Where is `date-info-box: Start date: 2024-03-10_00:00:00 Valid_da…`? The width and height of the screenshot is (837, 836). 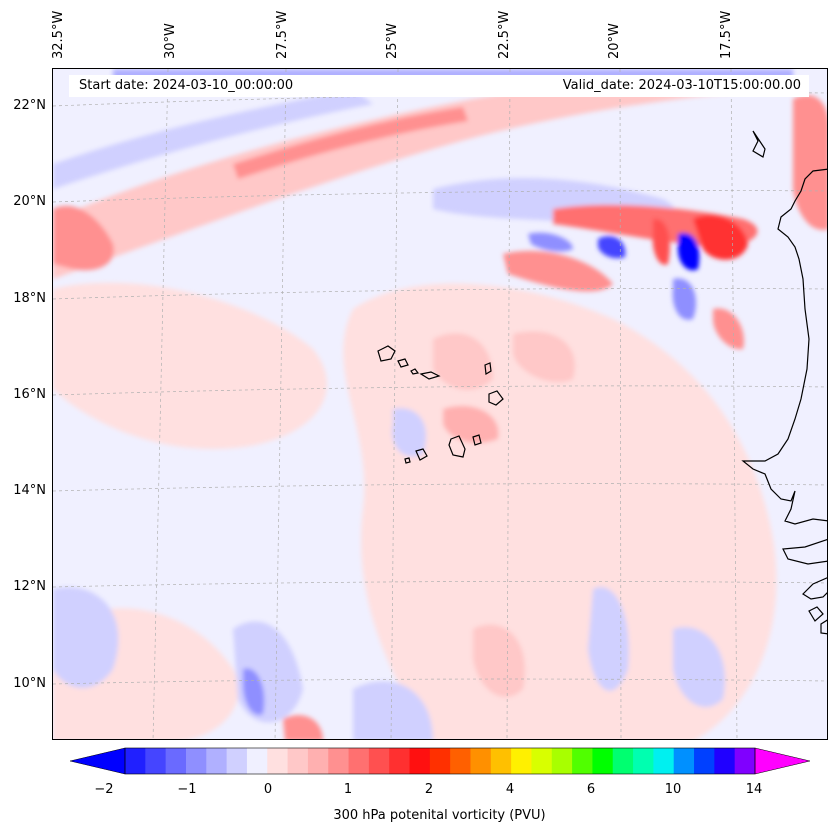 date-info-box: Start date: 2024-03-10_00:00:00 Valid_da… is located at coordinates (439, 86).